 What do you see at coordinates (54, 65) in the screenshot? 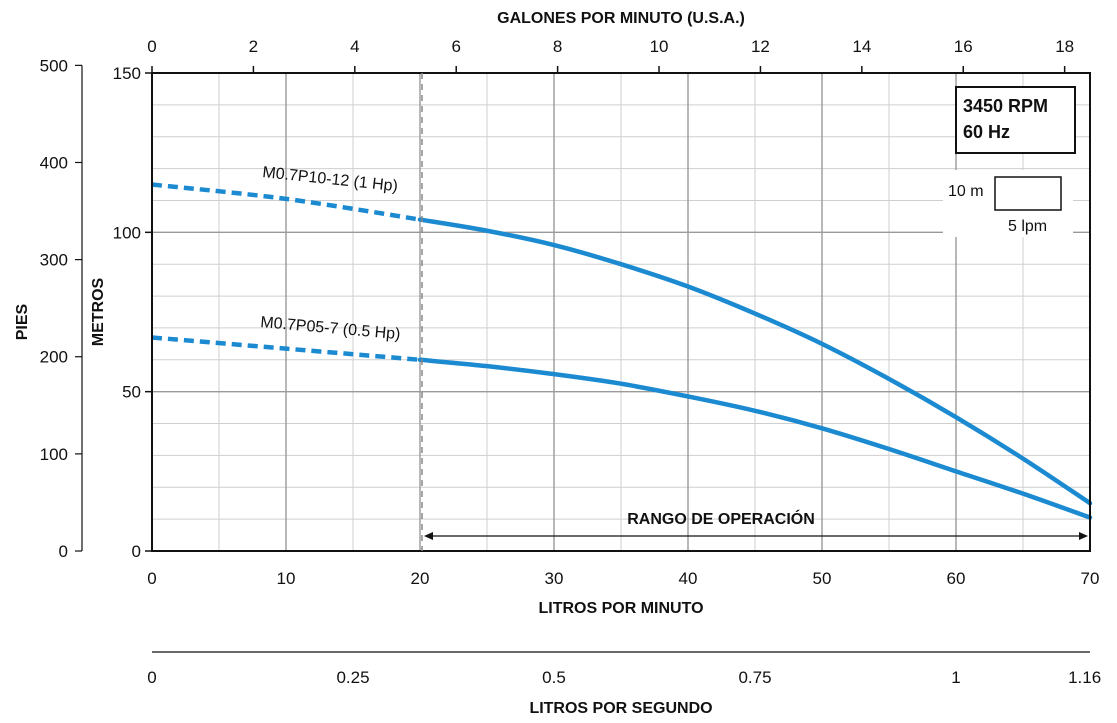
I see `secondary-y-tick-label: 500` at bounding box center [54, 65].